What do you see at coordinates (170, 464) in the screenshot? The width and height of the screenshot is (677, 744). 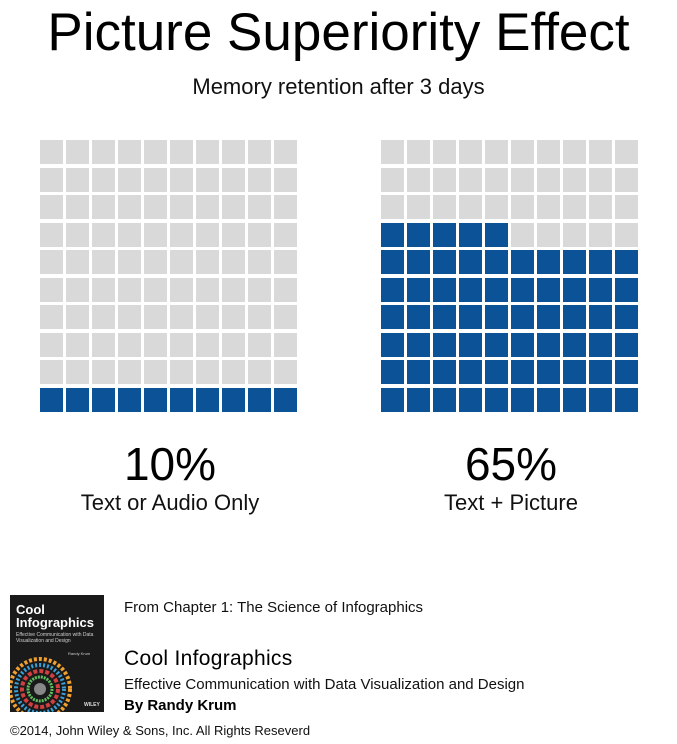 I see `value-label-text-only: 10%` at bounding box center [170, 464].